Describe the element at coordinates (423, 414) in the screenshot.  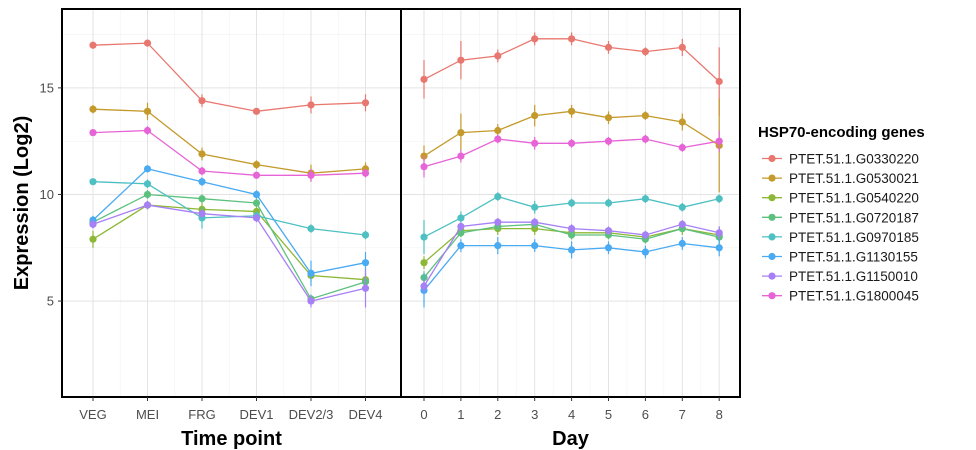
I see `x-tick-label: 0` at that location.